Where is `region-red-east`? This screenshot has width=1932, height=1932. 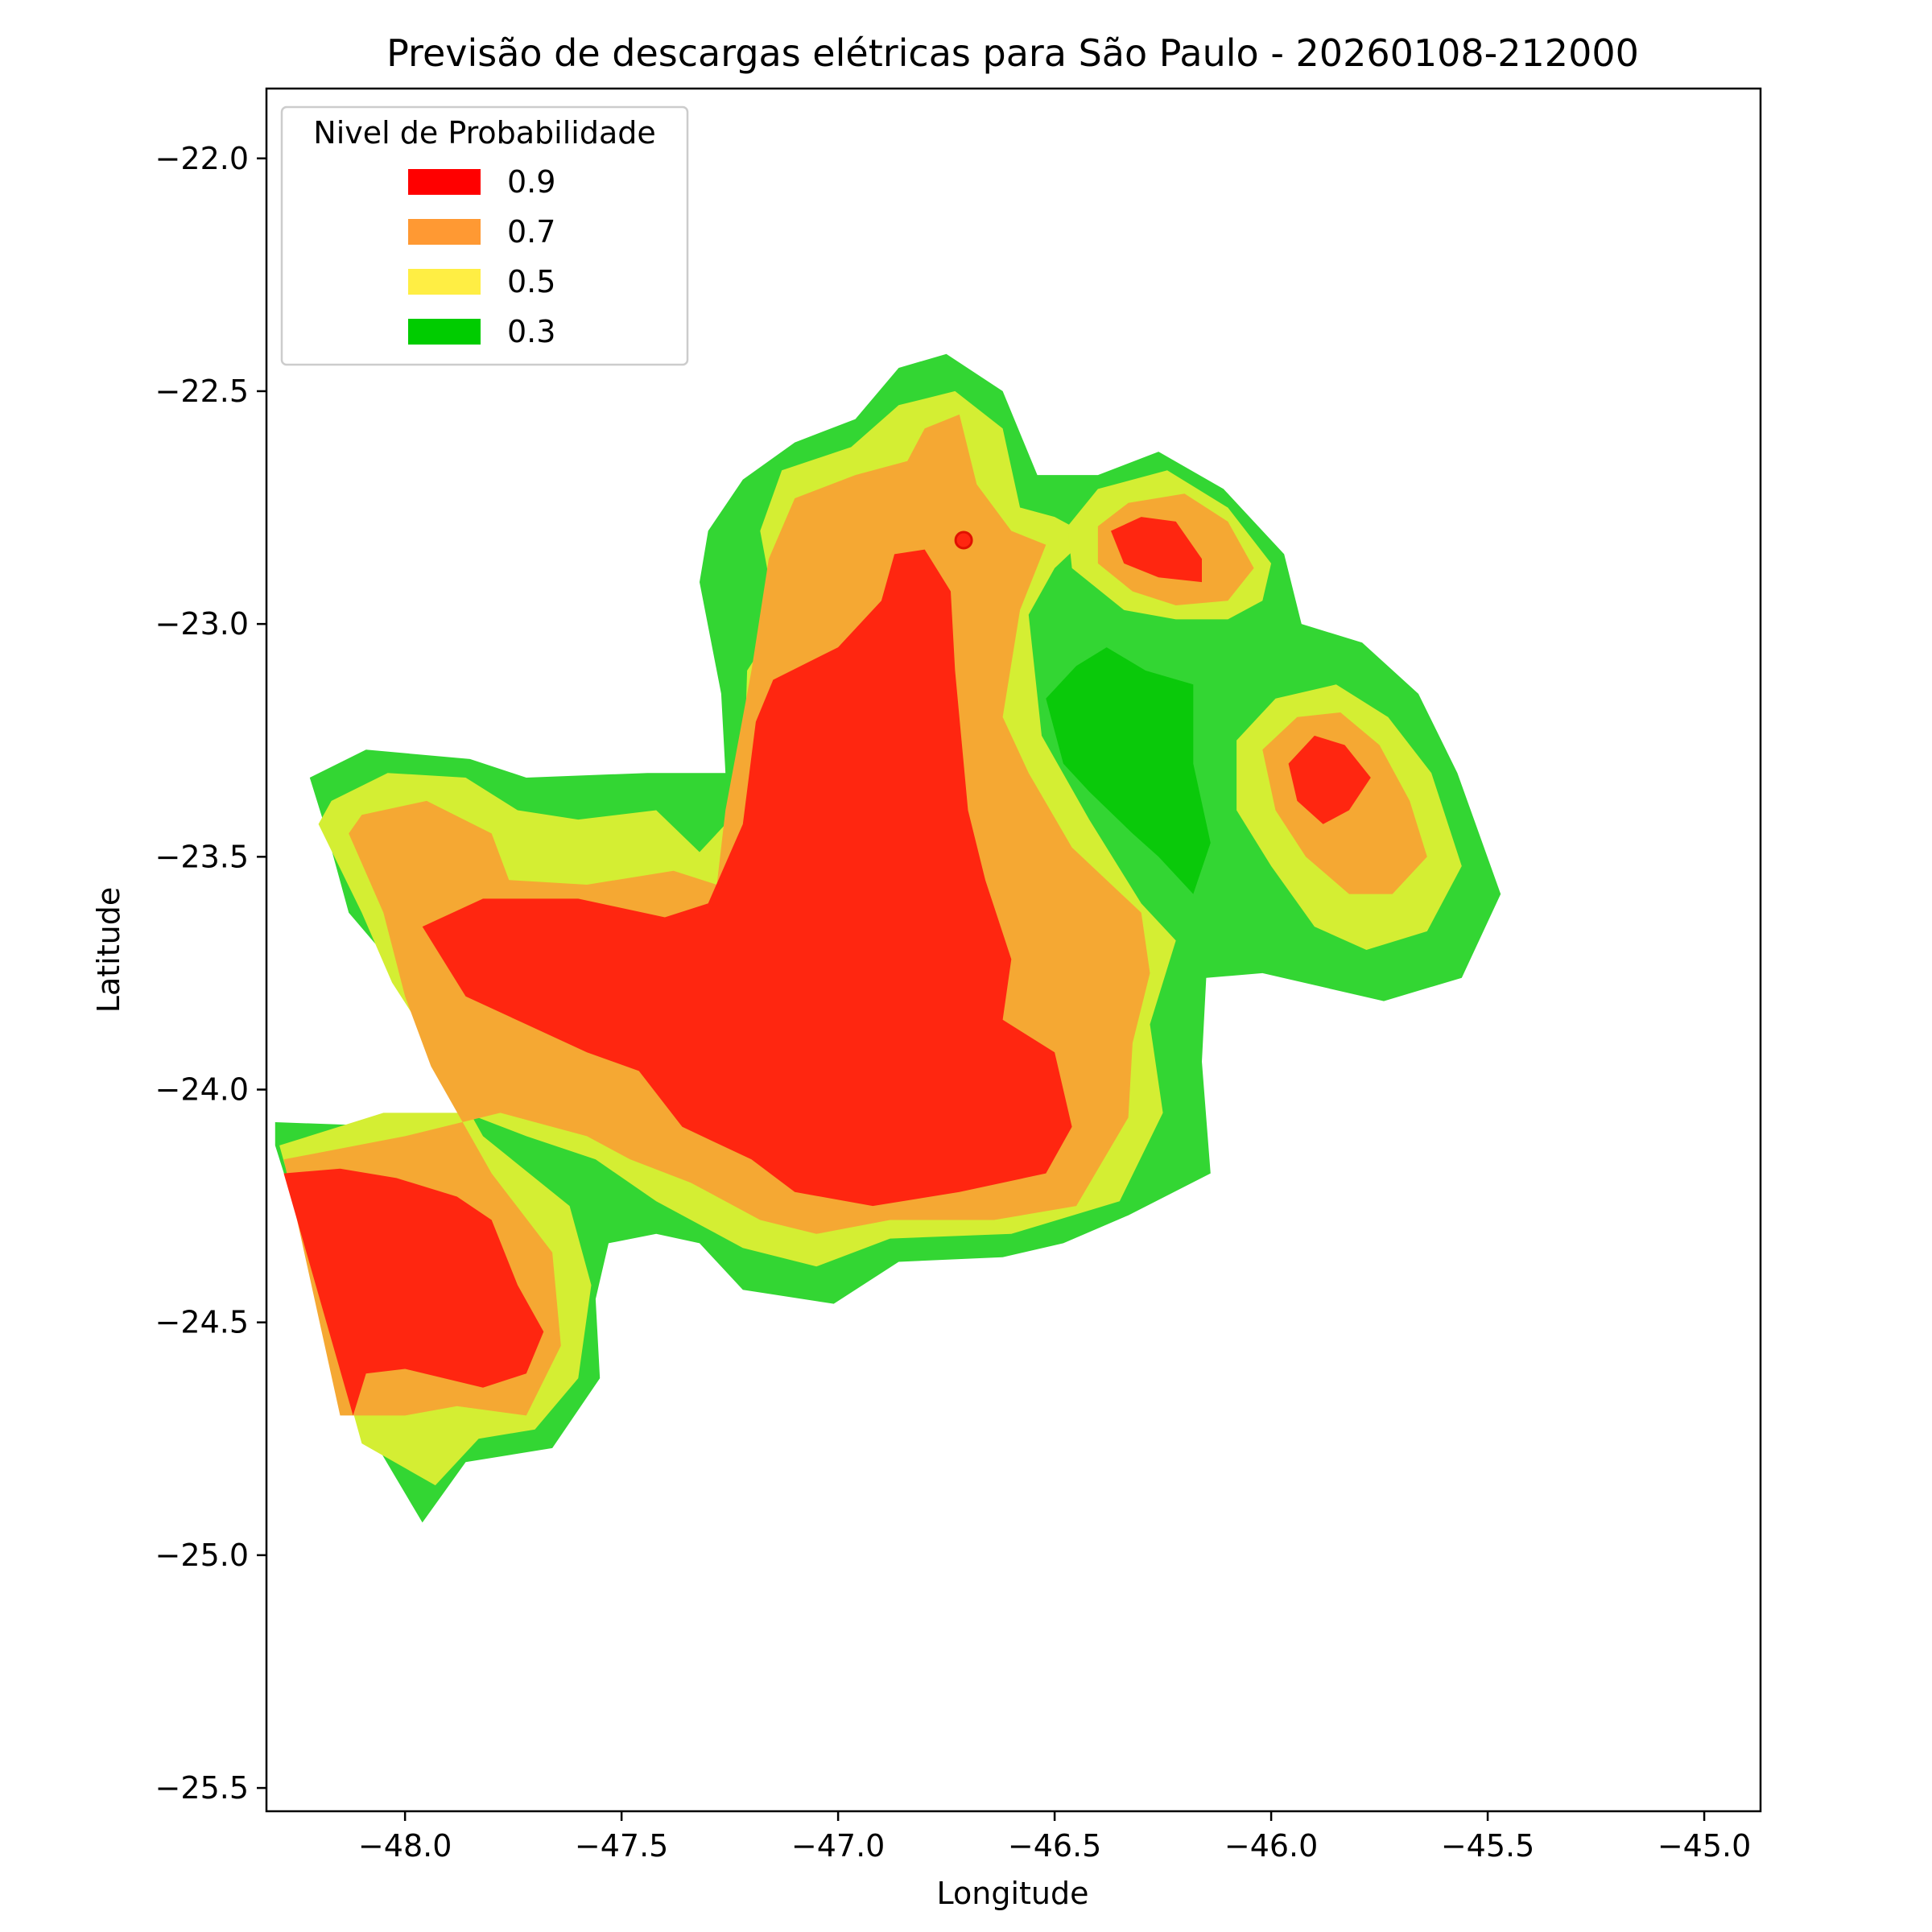 region-red-east is located at coordinates (1329, 779).